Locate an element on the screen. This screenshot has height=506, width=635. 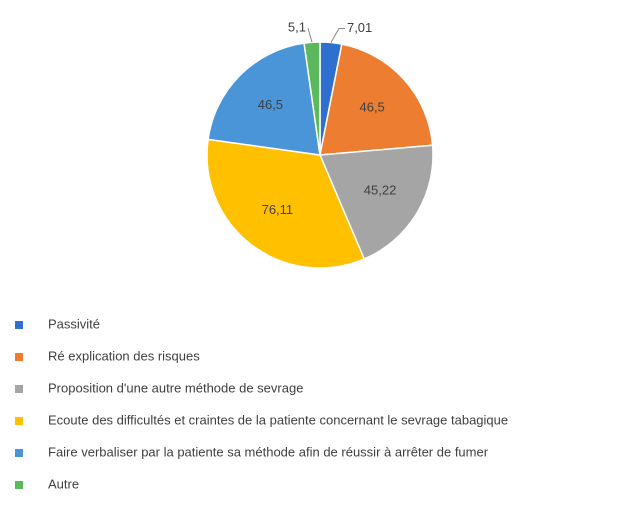
data-label: 45,22 is located at coordinates (380, 190).